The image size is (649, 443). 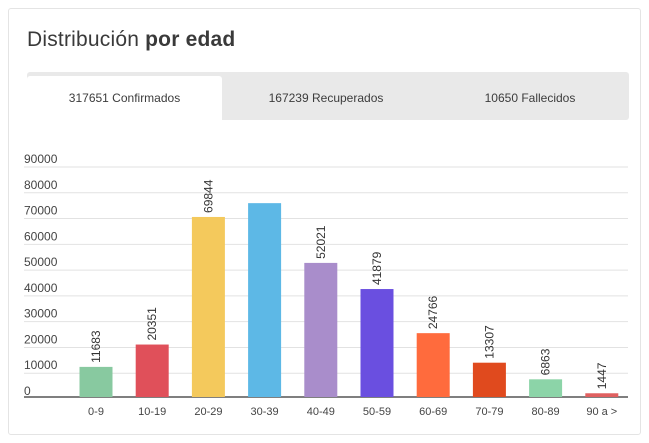 What do you see at coordinates (546, 412) in the screenshot?
I see `x-tick-label: 80-89` at bounding box center [546, 412].